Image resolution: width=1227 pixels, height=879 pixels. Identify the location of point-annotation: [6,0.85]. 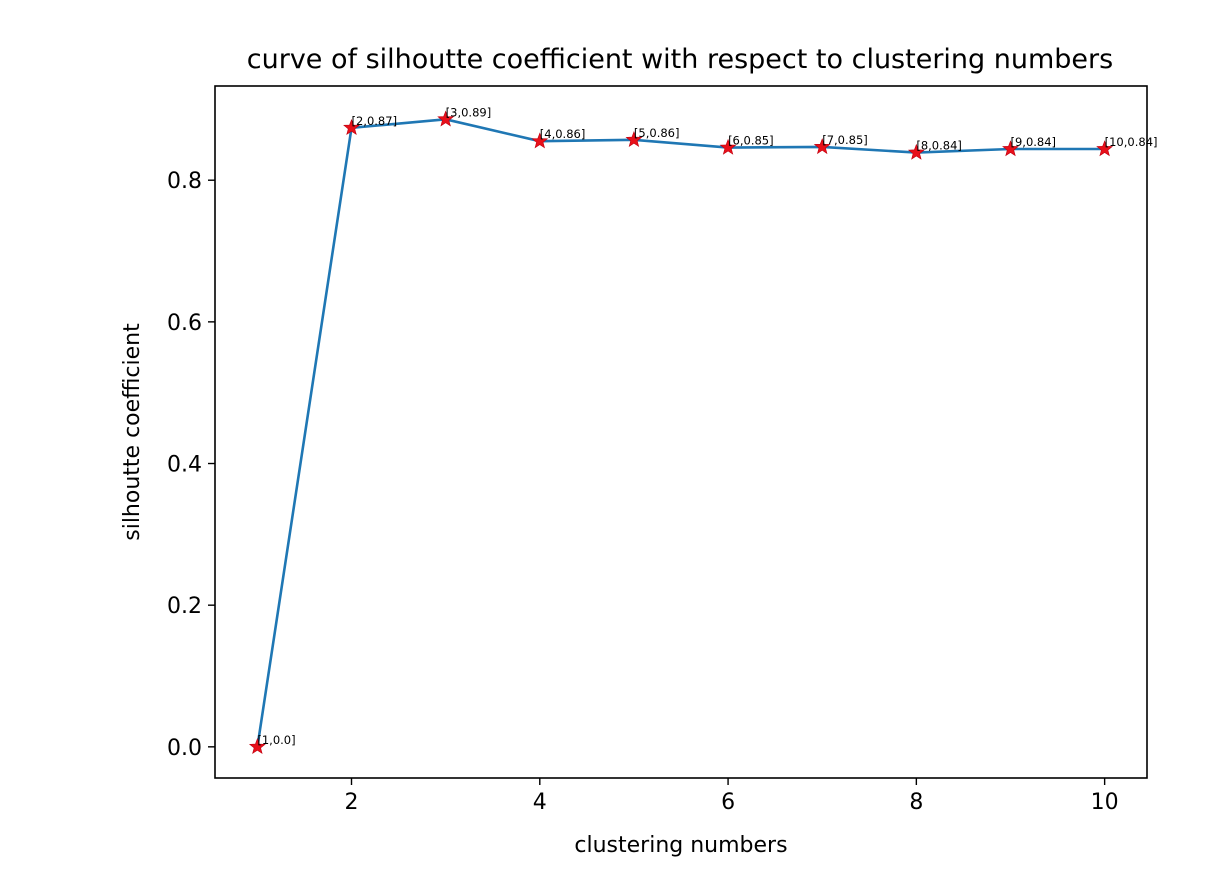
(751, 141).